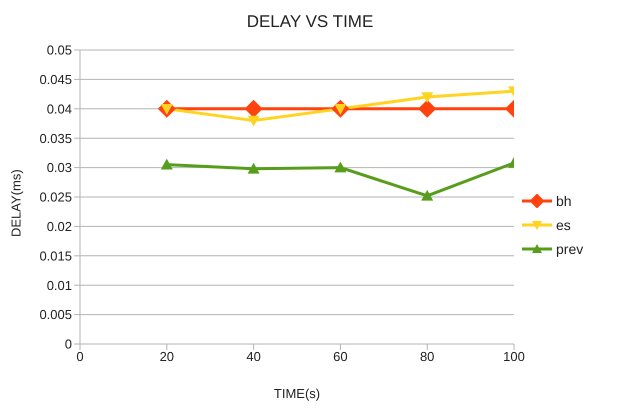  I want to click on y-tick-label: 0.005, so click(55, 314).